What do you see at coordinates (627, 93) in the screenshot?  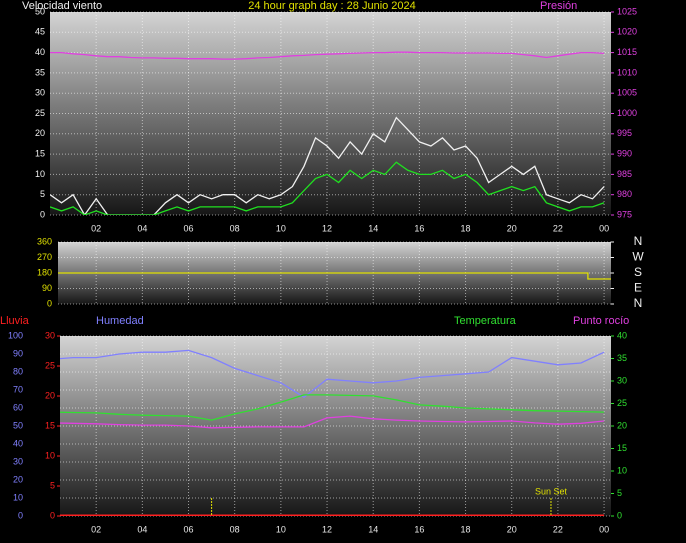 I see `y-tick-label: 1005` at bounding box center [627, 93].